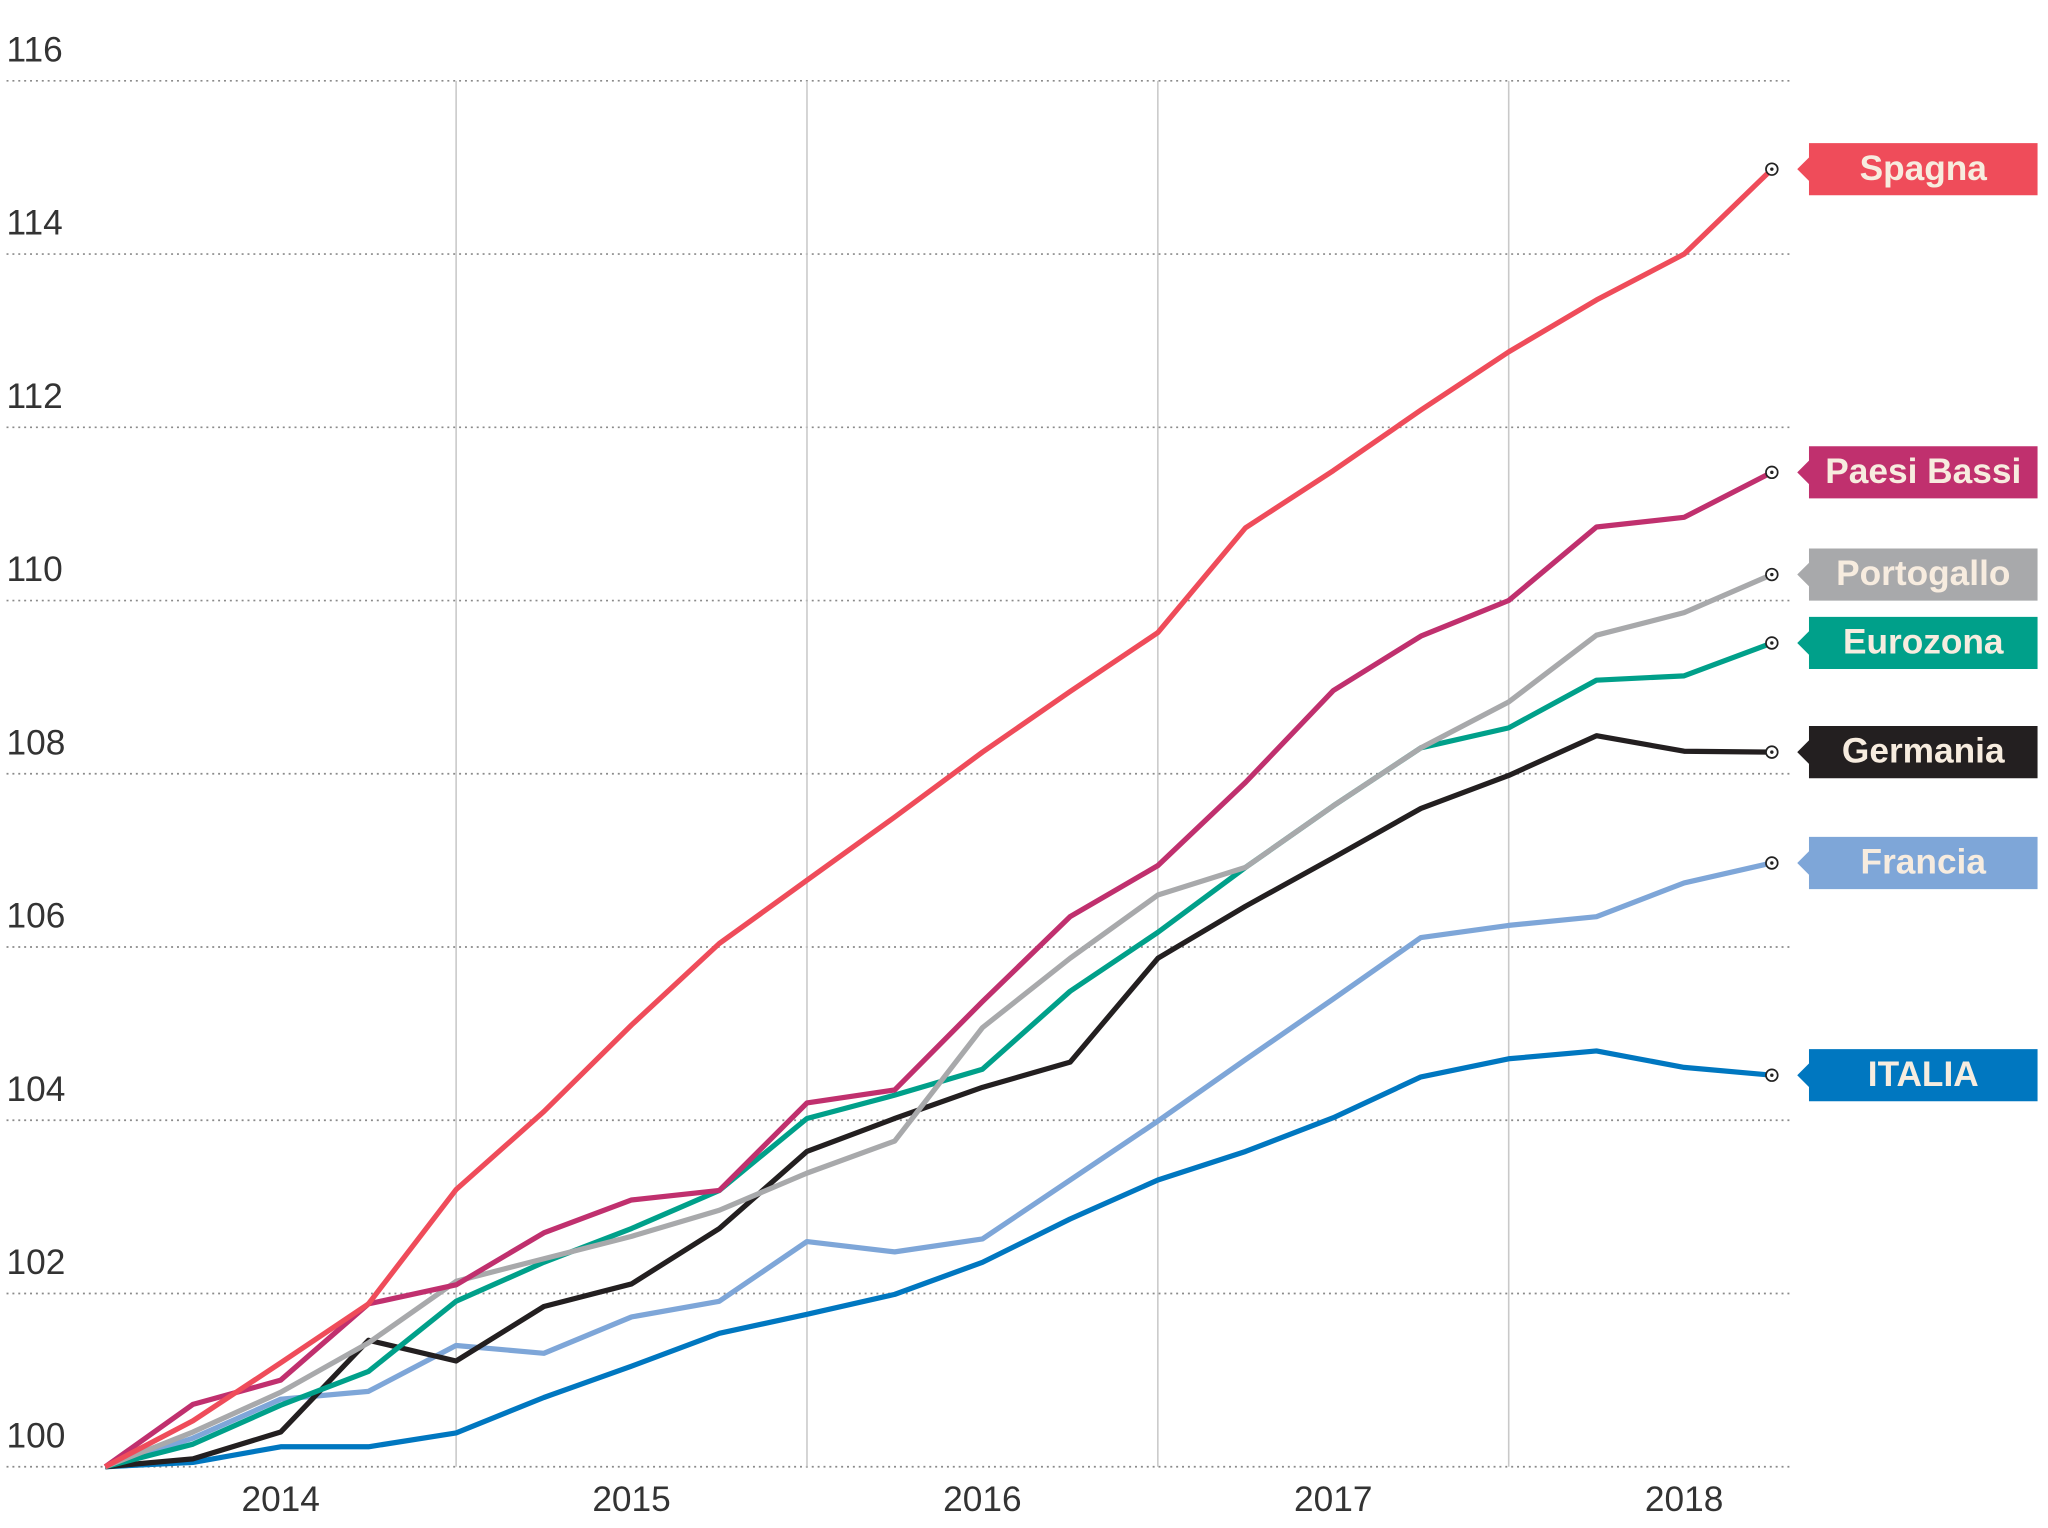 This screenshot has height=1528, width=2048. I want to click on x-tick-label: 2015, so click(631, 1499).